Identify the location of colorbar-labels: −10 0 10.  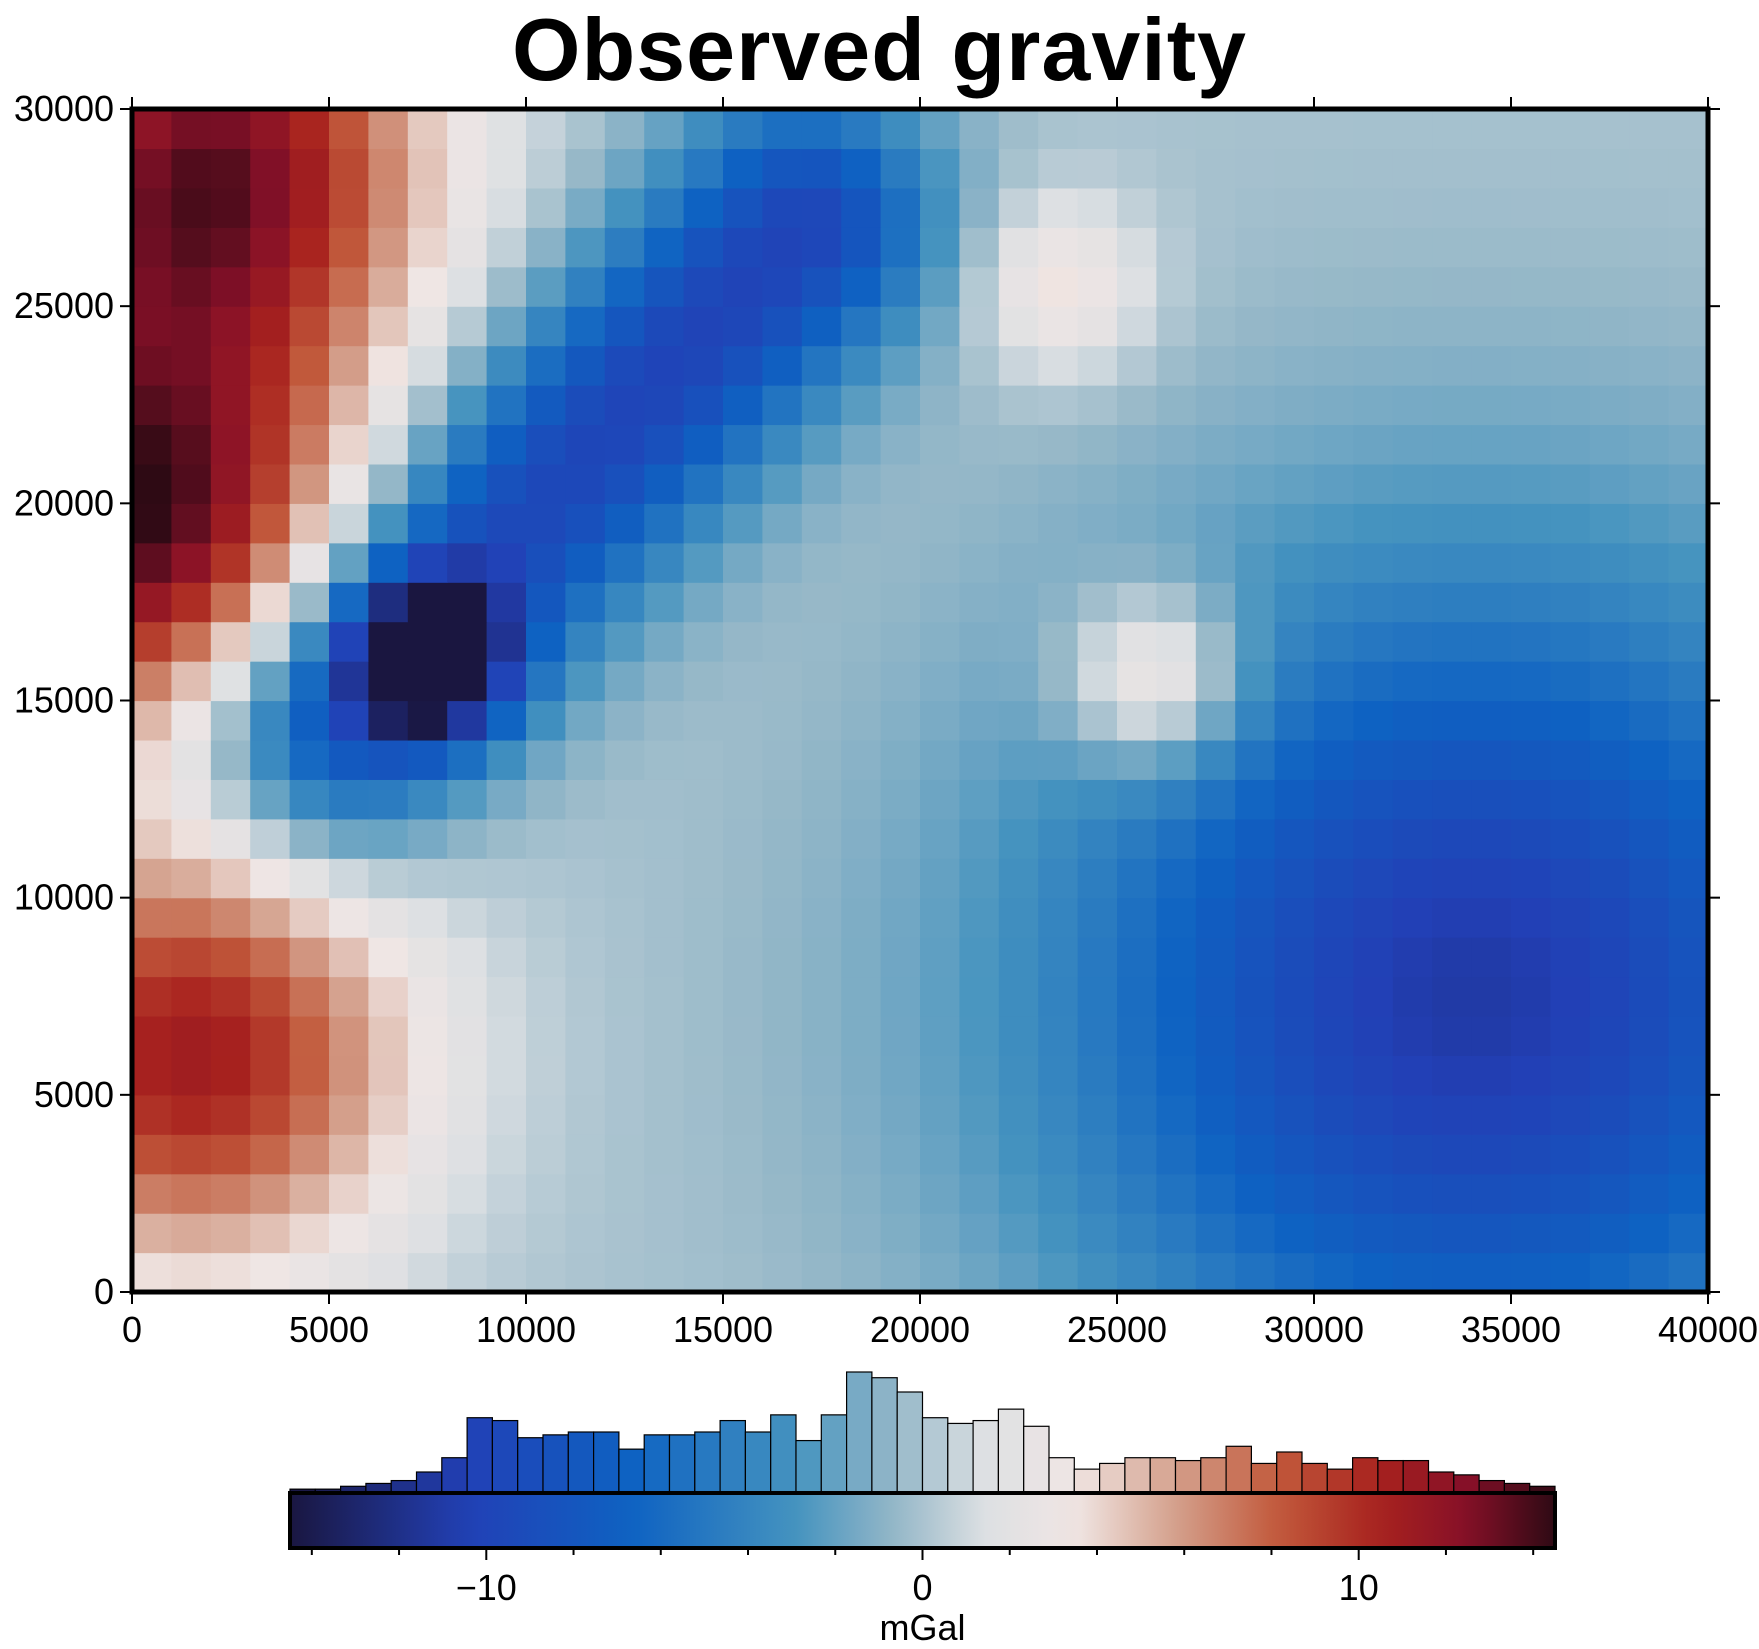
(917, 1587).